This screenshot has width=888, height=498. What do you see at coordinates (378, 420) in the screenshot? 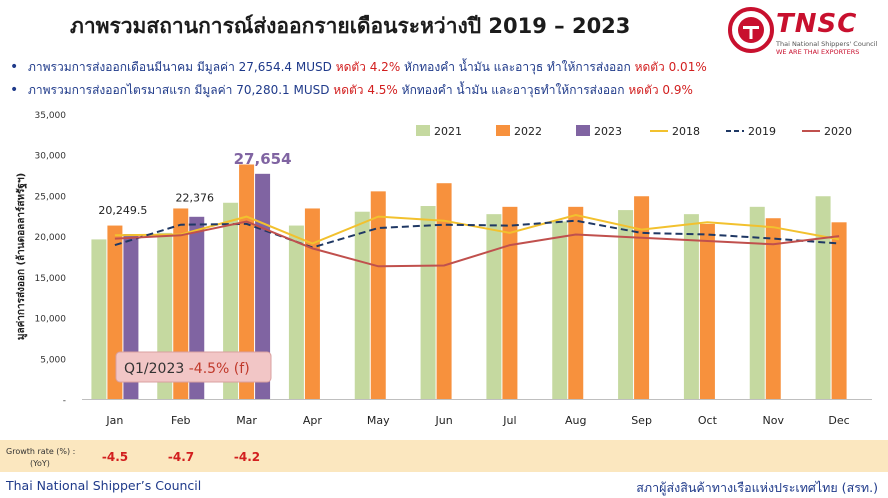
I see `x-tick-label: May` at bounding box center [378, 420].